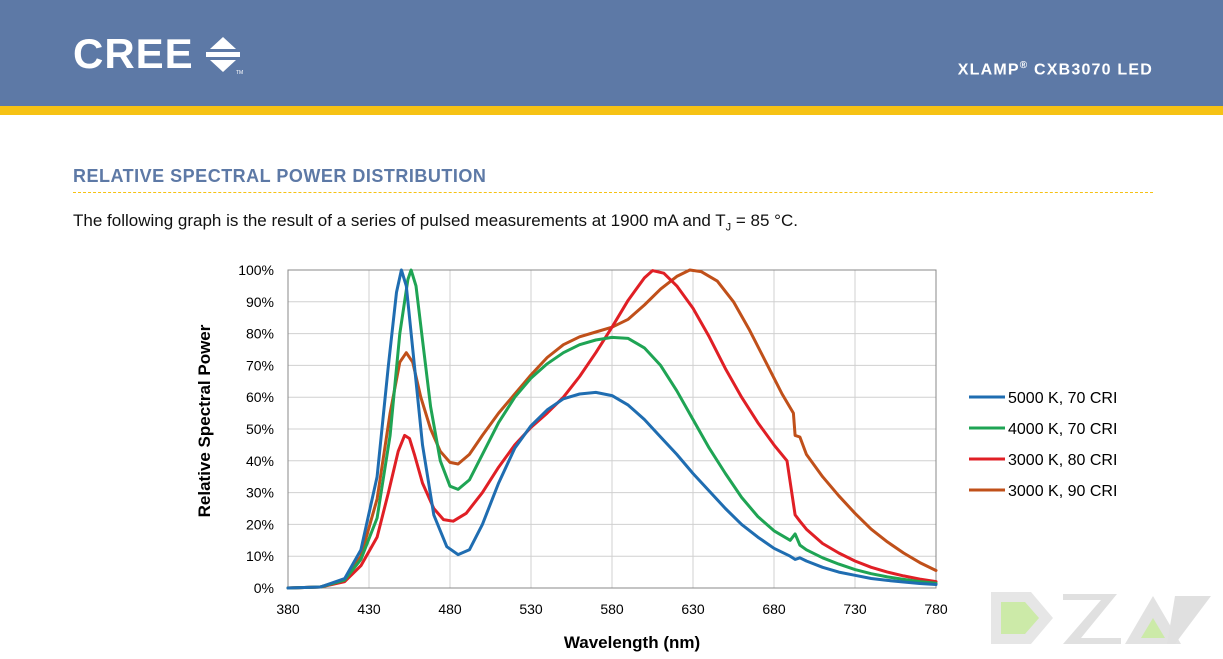 Image resolution: width=1223 pixels, height=659 pixels. Describe the element at coordinates (1062, 398) in the screenshot. I see `legend-label: 5000 K, 70 CRI` at that location.